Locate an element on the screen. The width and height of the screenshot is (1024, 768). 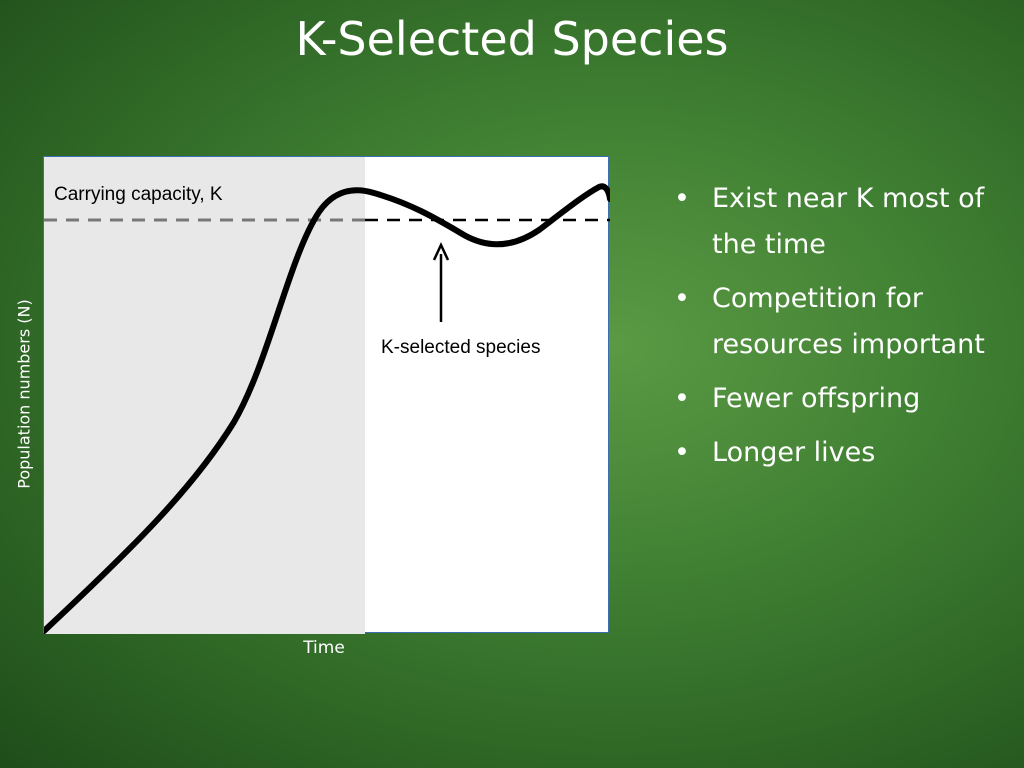
bullet-item: • Competition for resources important is located at coordinates (844, 322).